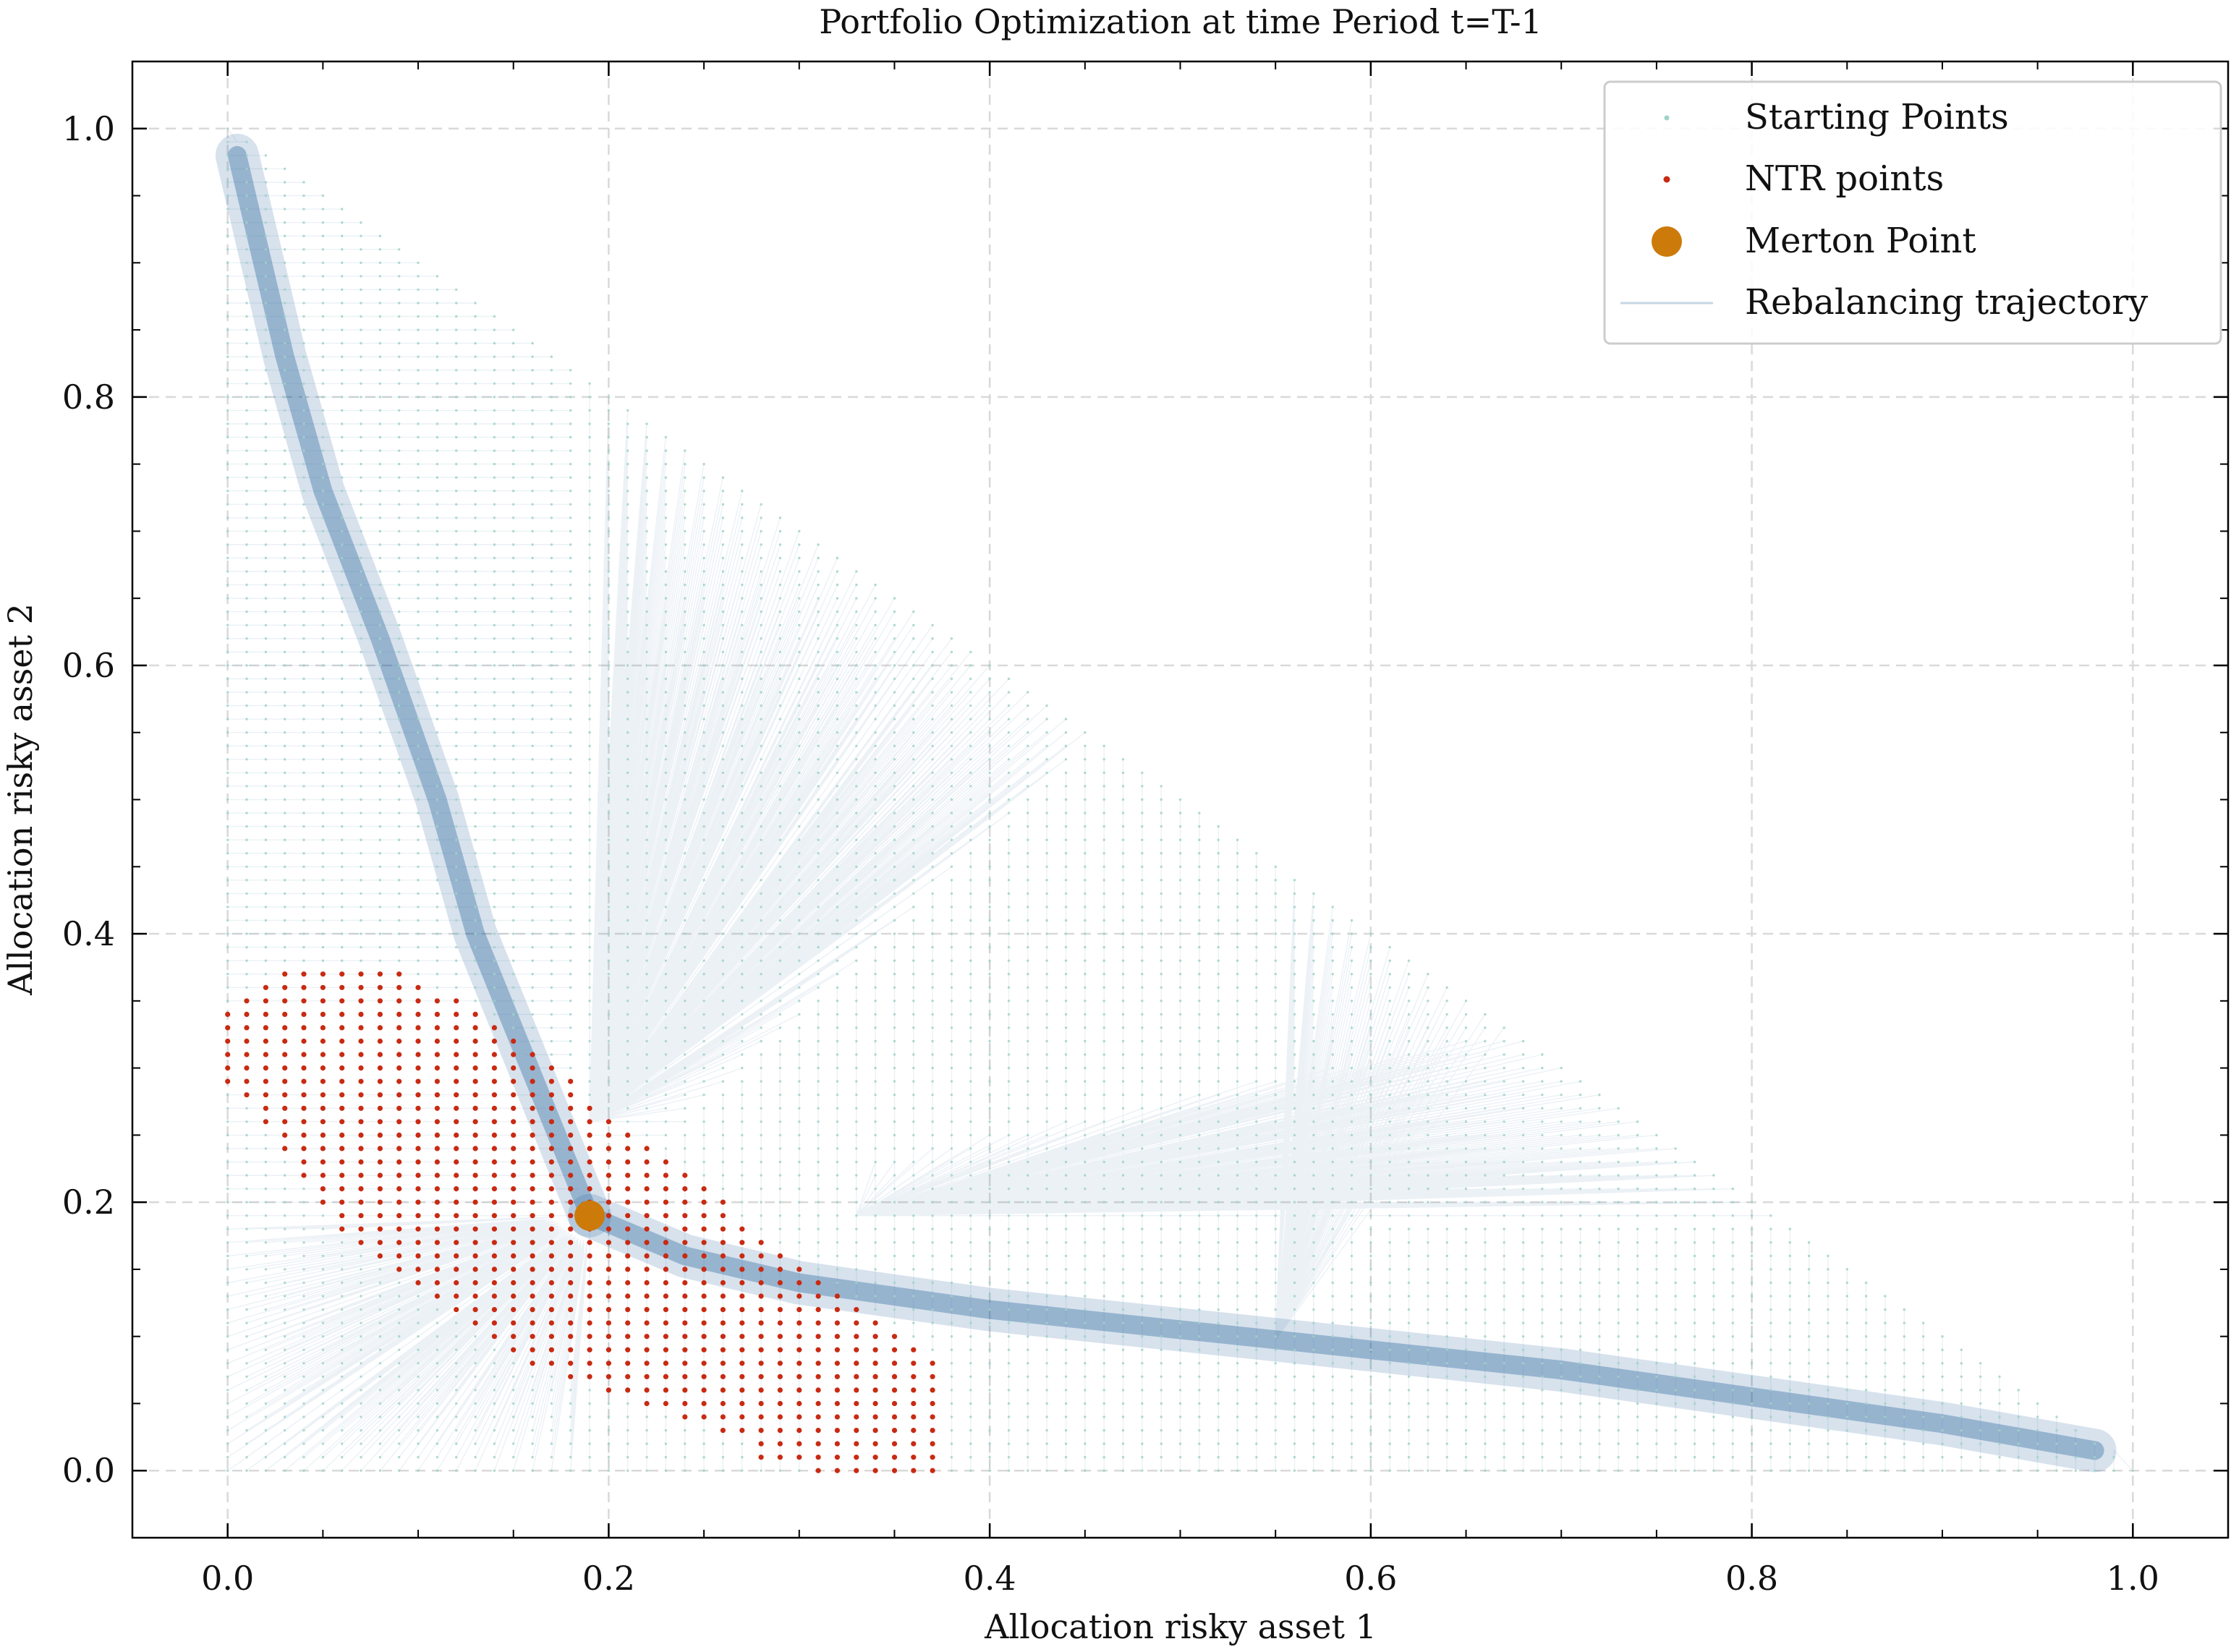  Describe the element at coordinates (1370, 1578) in the screenshot. I see `x-tick-label: 0.6` at that location.